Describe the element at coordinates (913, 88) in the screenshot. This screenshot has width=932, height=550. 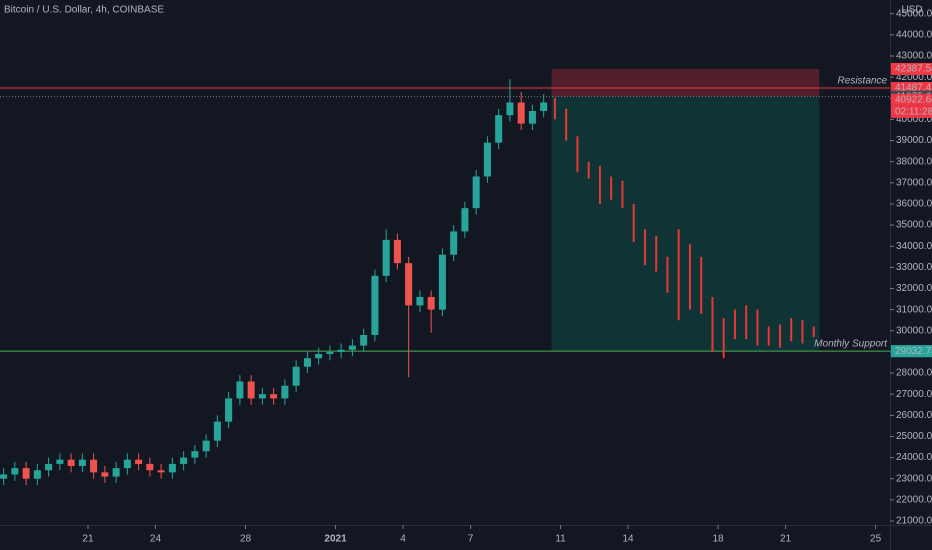
I see `price-label: 41487.41` at that location.